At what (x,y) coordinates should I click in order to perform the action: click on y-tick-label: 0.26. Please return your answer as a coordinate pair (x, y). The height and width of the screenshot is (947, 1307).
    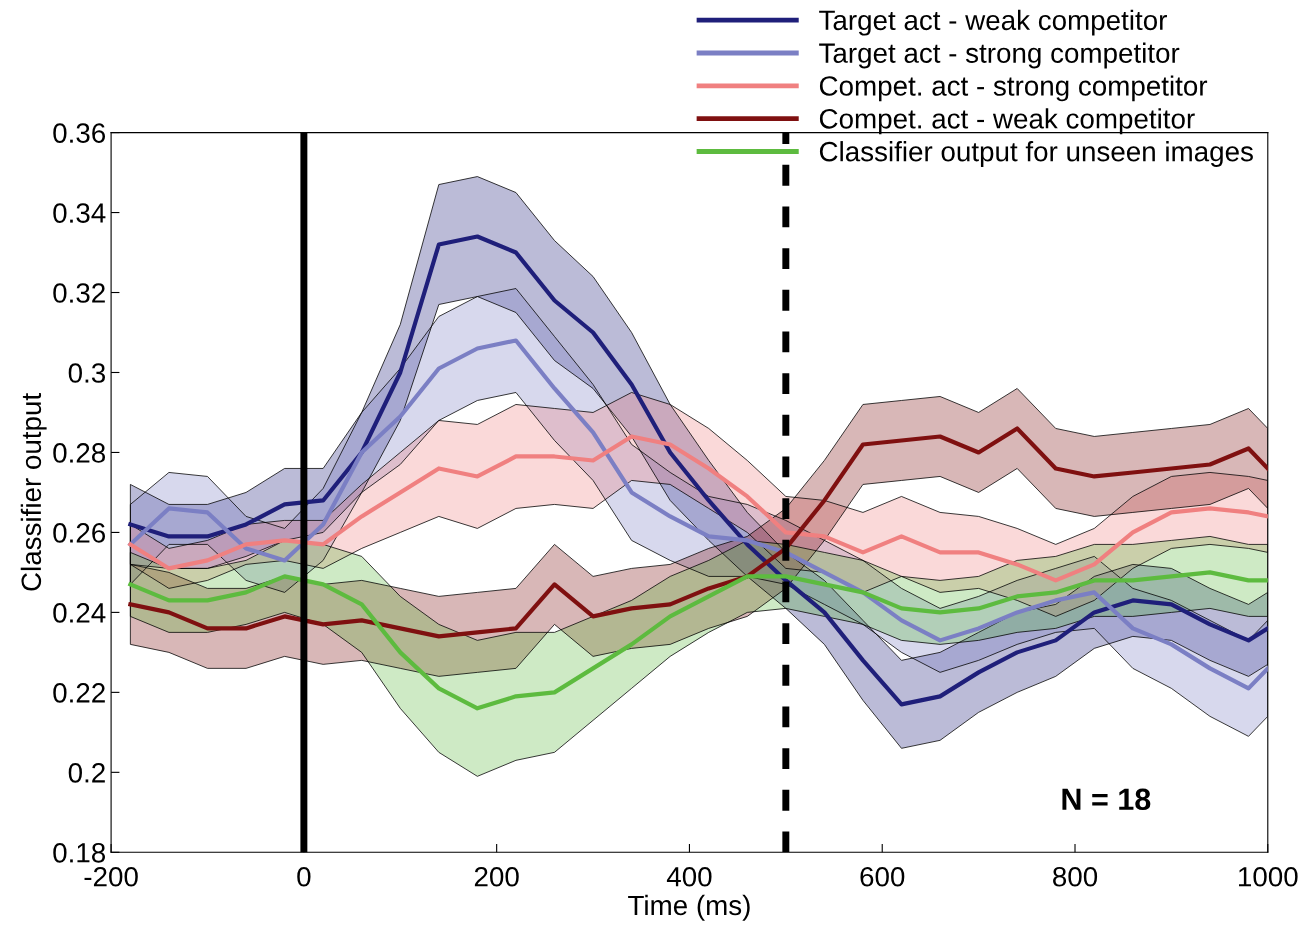
    Looking at the image, I should click on (79, 533).